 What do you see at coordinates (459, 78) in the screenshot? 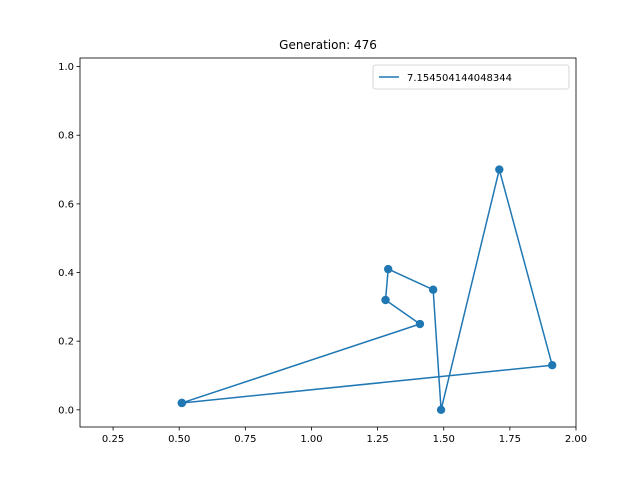
I see `legend-label: 7.154504144048344` at bounding box center [459, 78].